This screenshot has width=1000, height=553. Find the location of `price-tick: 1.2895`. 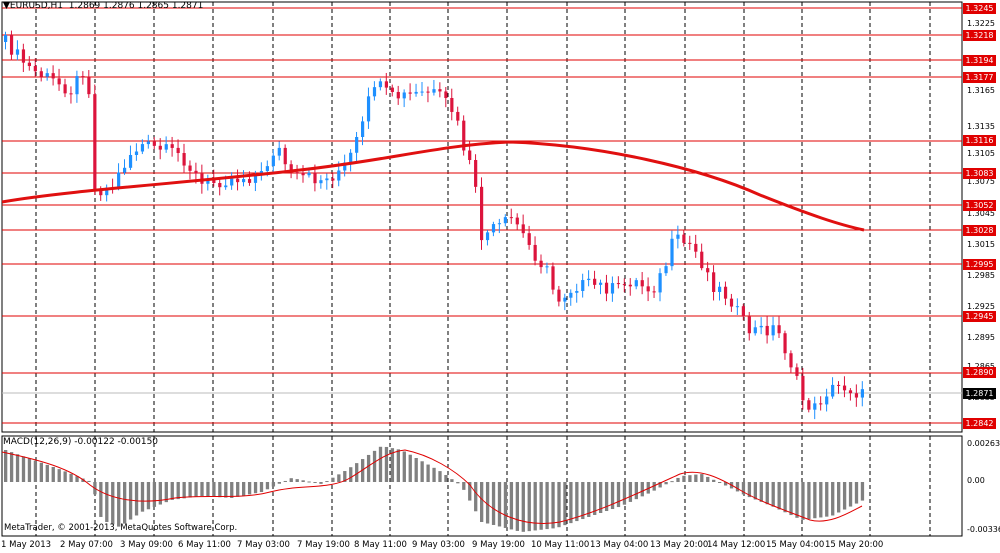

price-tick: 1.2895 is located at coordinates (981, 337).